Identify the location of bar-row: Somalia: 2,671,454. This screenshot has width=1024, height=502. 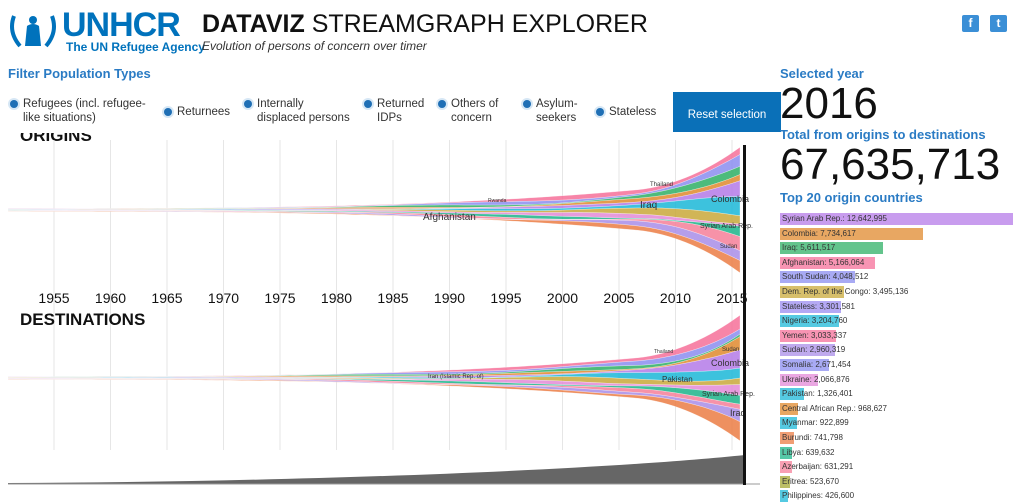
(815, 365).